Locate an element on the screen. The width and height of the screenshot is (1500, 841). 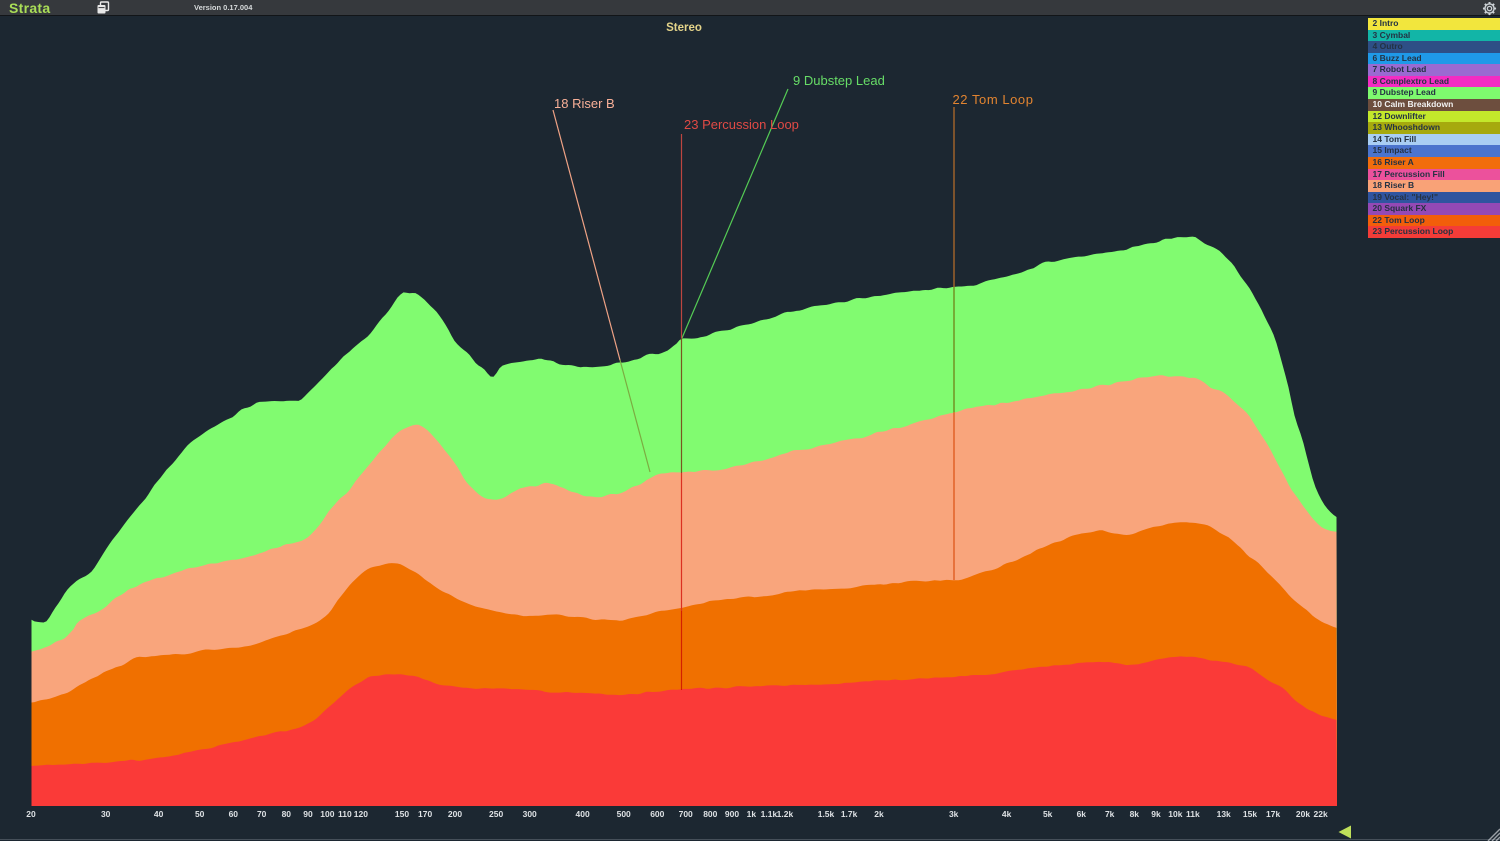
svg-text: 23 Percussion Loop is located at coordinates (741, 124).